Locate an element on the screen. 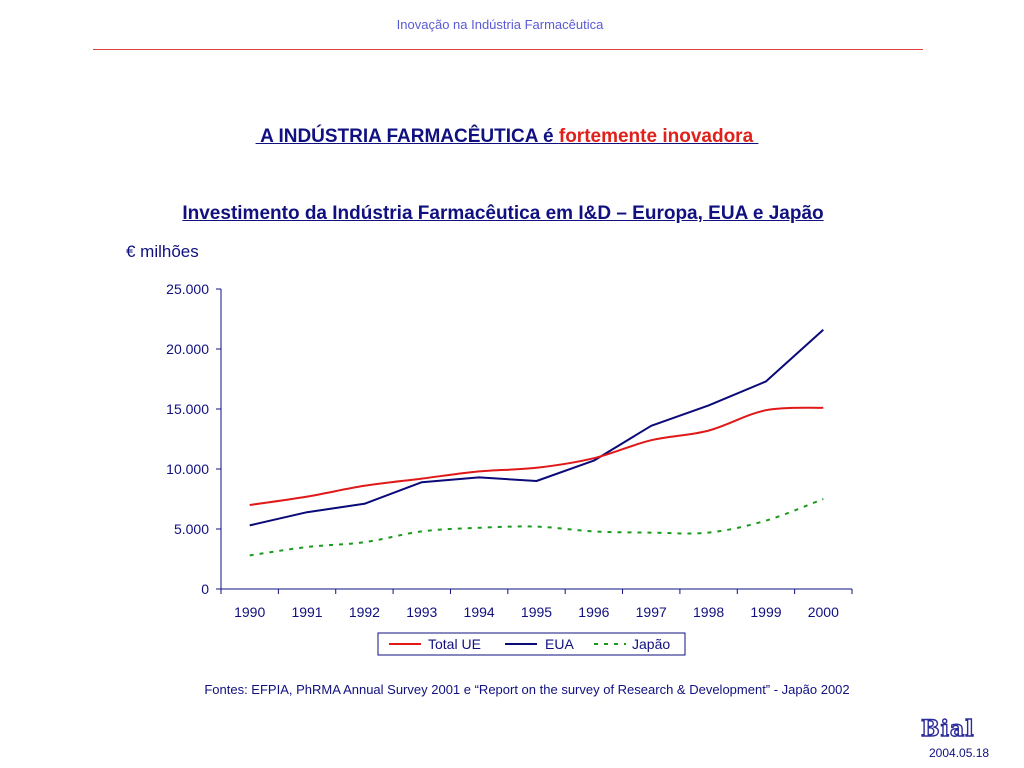  y-tick-label: 25.000 is located at coordinates (187, 289).